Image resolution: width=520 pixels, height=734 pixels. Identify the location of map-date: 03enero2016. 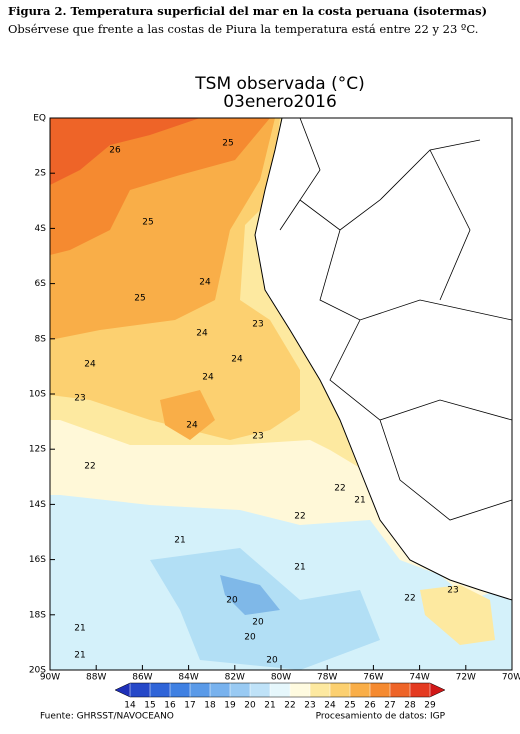
(280, 102).